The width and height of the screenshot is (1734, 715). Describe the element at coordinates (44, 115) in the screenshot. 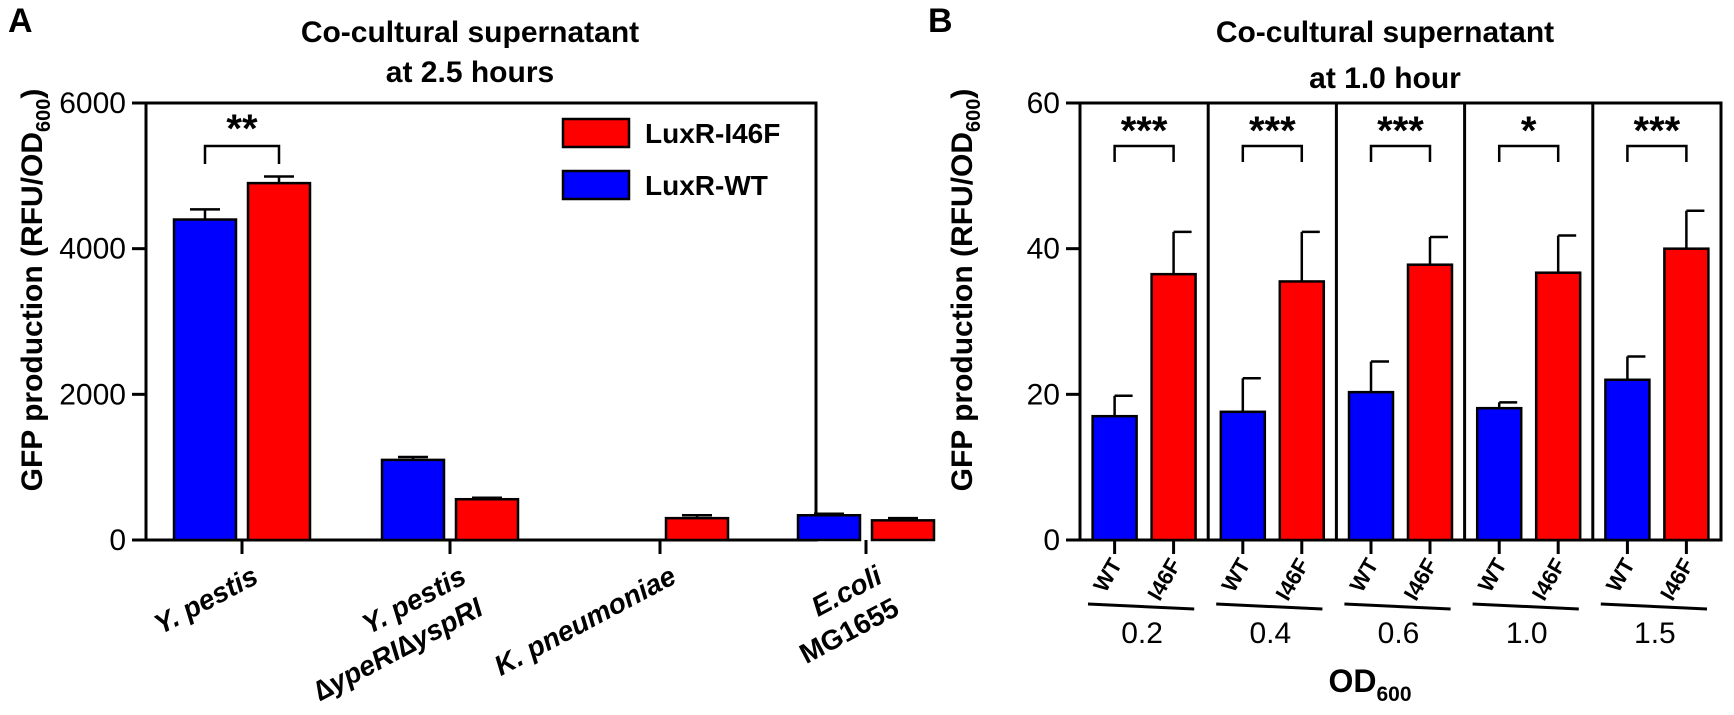

I see `panel-a-ylabel-sub: 600` at that location.